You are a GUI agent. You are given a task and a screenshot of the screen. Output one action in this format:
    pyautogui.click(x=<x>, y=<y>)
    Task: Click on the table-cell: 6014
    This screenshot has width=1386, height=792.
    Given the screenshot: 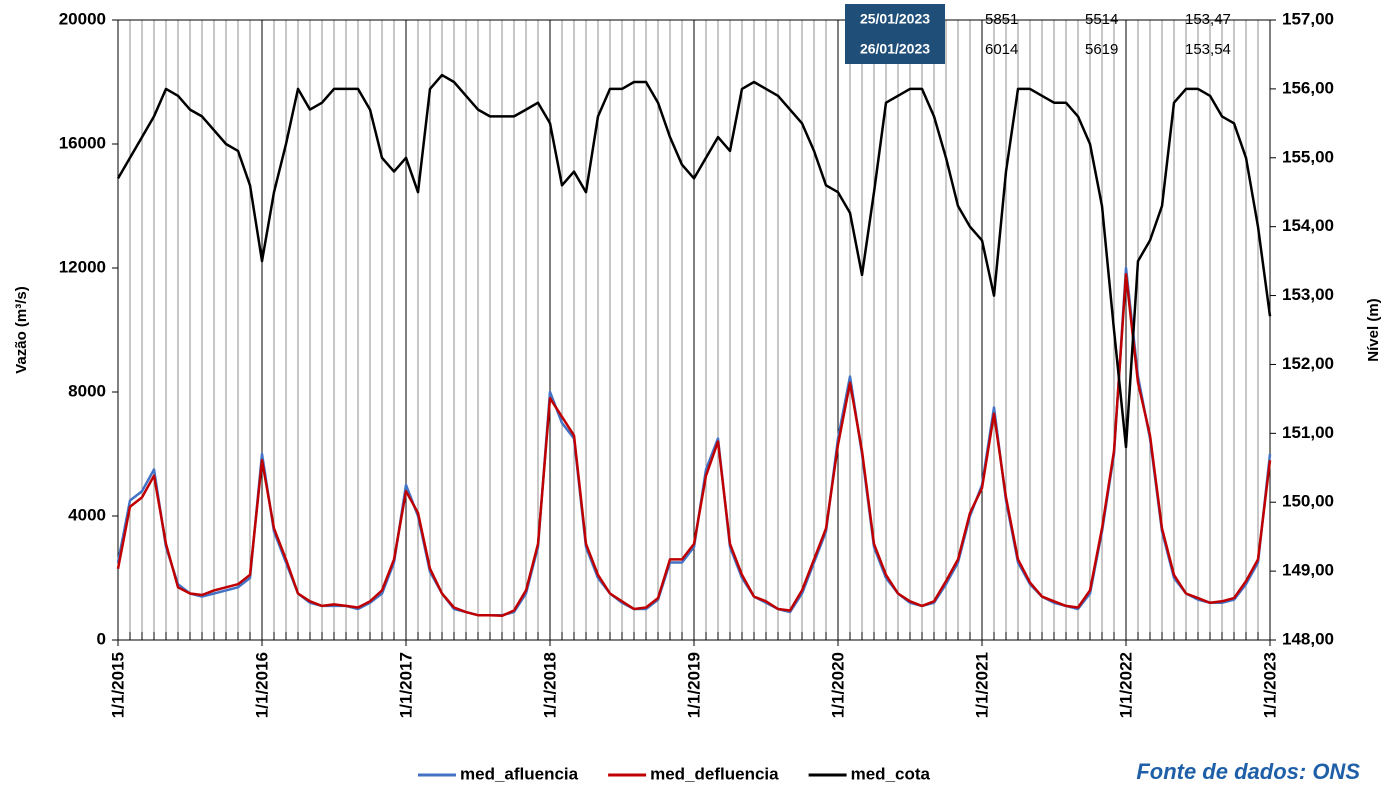 What is the action you would take?
    pyautogui.click(x=1001, y=49)
    